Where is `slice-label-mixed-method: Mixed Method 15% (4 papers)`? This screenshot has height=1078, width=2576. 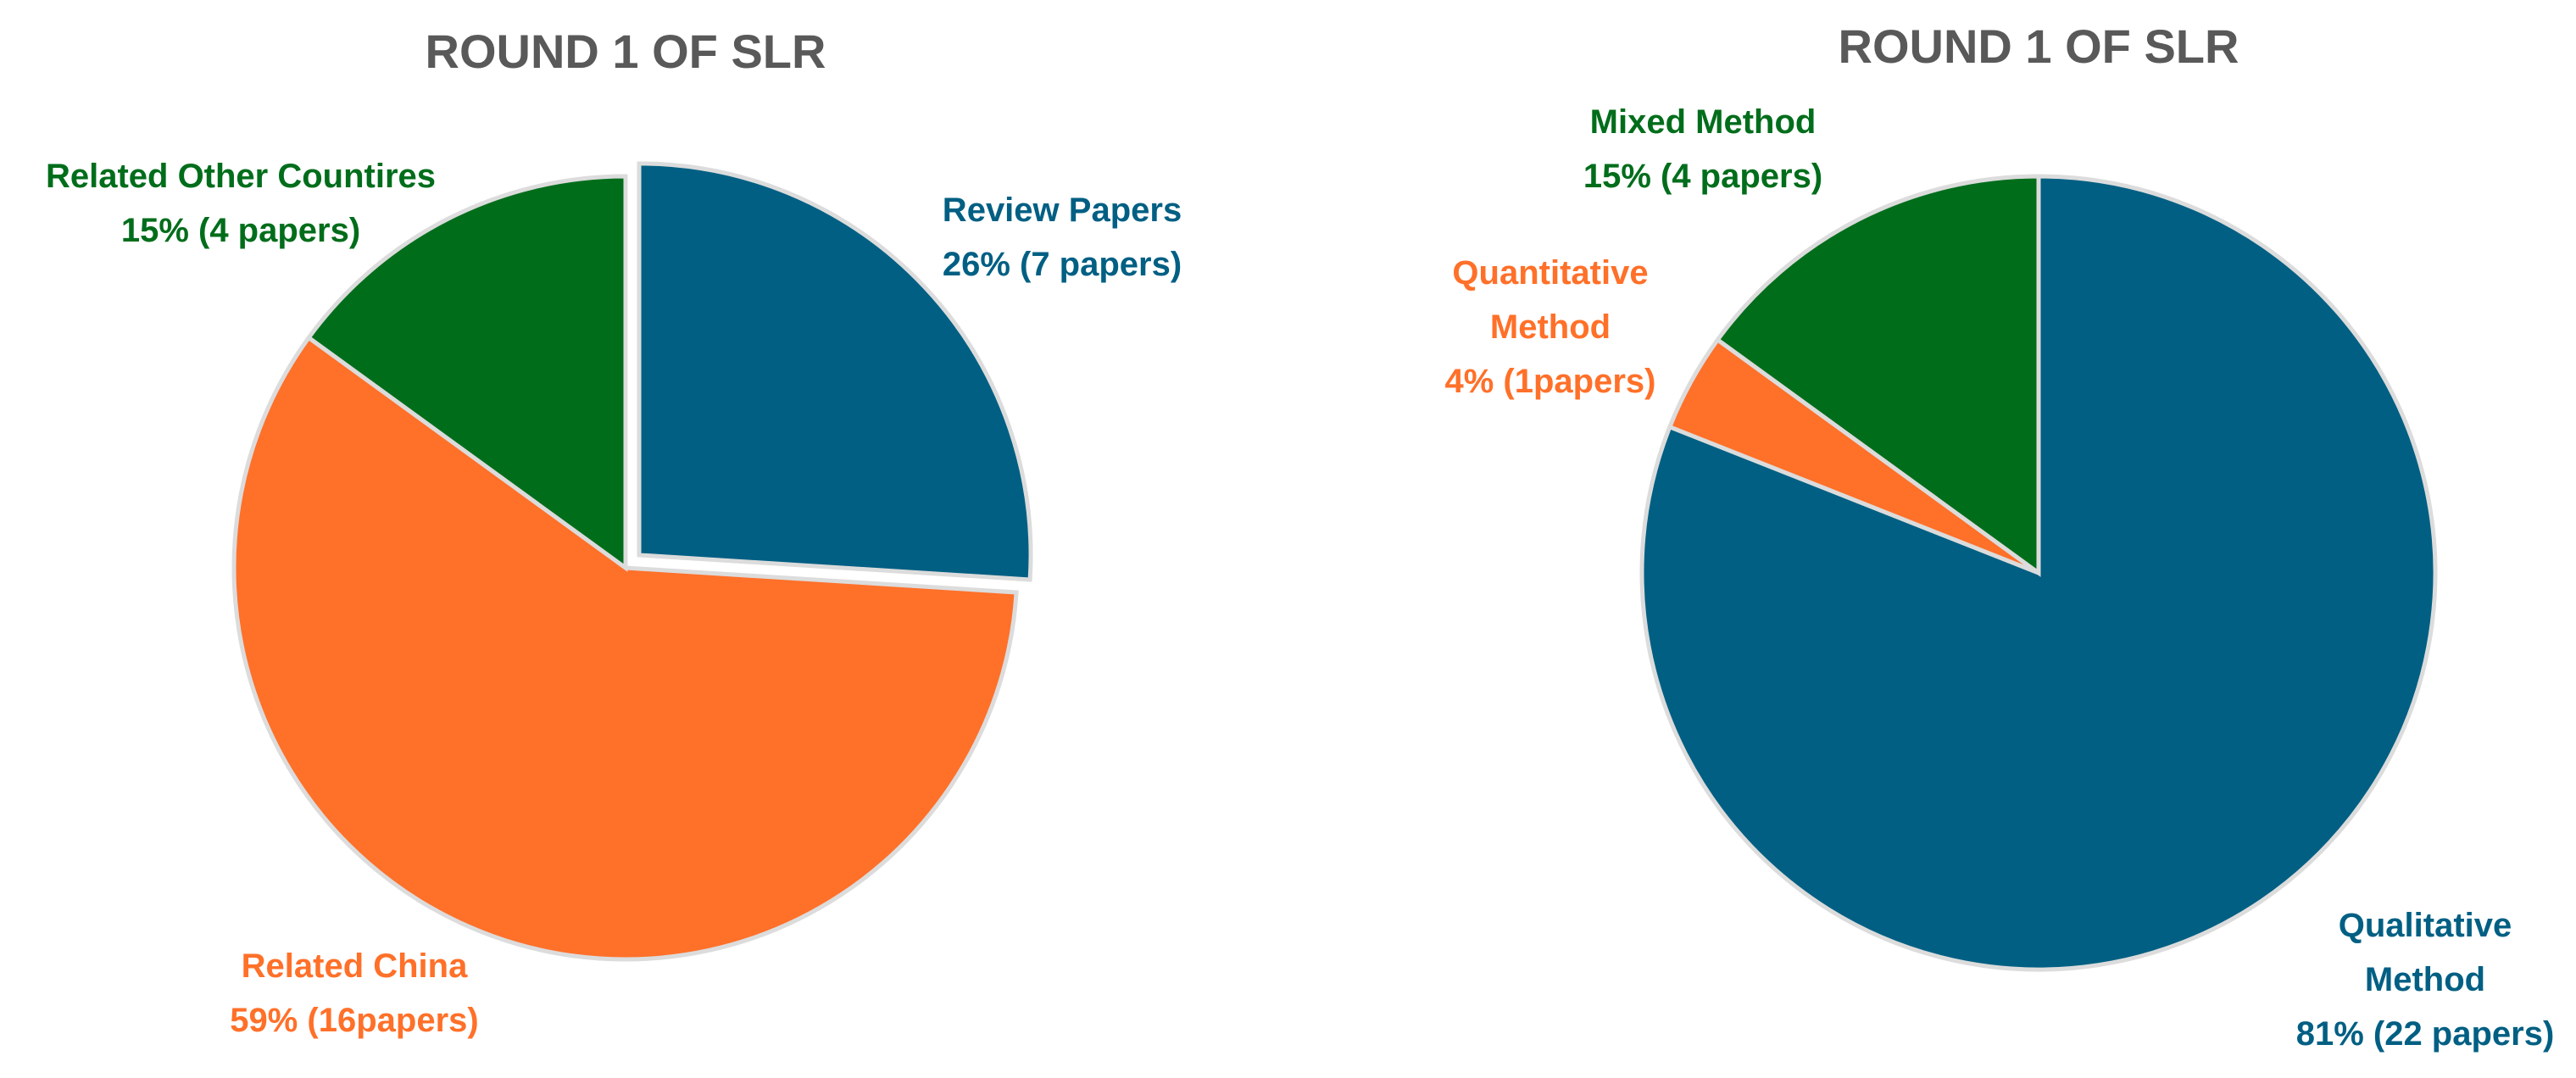 slice-label-mixed-method: Mixed Method 15% (4 papers) is located at coordinates (1702, 149).